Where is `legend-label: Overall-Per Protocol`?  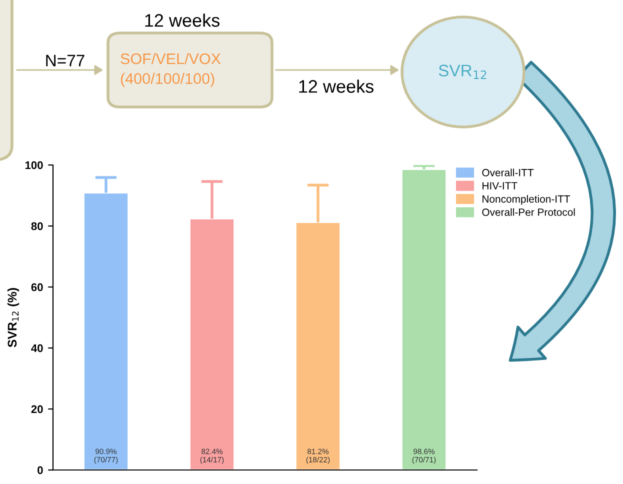
legend-label: Overall-Per Protocol is located at coordinates (528, 212).